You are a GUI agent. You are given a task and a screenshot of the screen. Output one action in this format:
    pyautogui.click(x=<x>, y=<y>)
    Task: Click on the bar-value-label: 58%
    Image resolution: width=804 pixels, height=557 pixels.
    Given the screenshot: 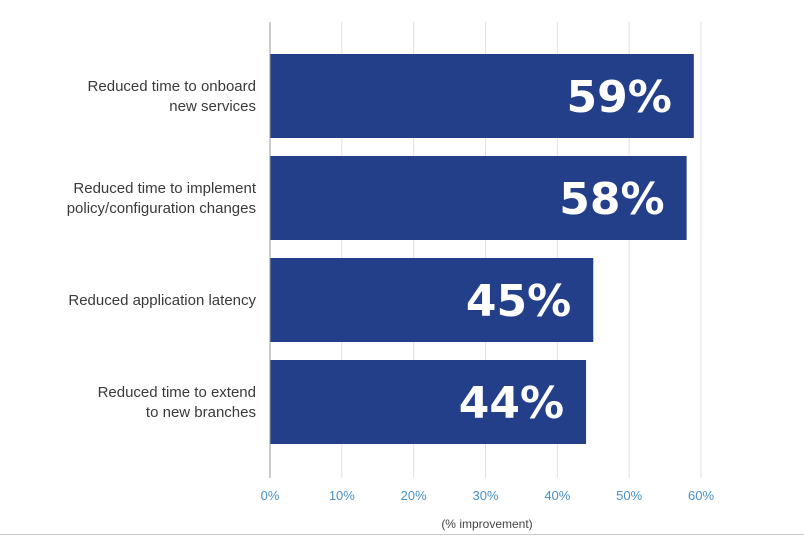 What is the action you would take?
    pyautogui.click(x=611, y=199)
    